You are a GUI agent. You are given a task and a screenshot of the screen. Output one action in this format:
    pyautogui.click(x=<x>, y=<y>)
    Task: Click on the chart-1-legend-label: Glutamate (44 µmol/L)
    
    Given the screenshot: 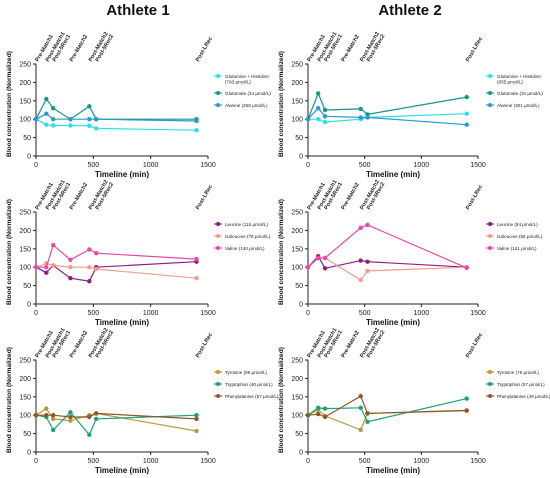 What is the action you would take?
    pyautogui.click(x=248, y=93)
    